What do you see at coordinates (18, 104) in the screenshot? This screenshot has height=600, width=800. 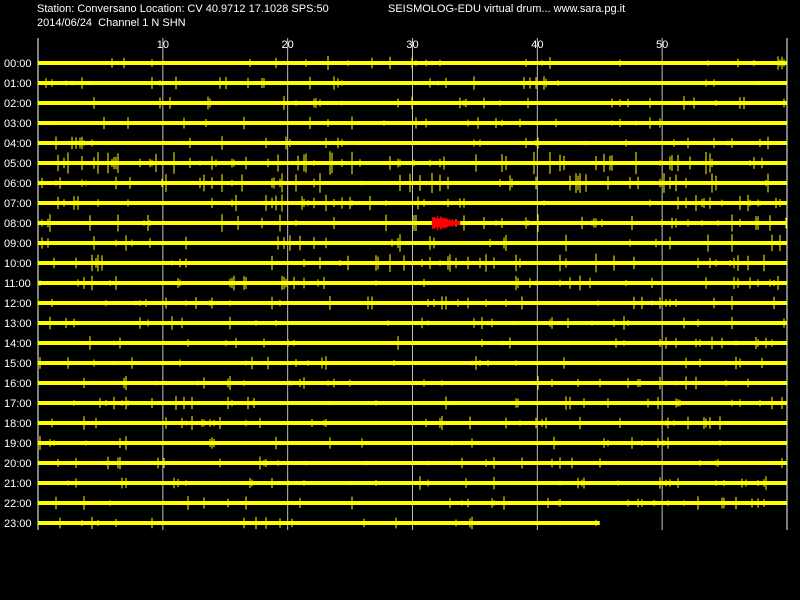 I see `hour-label: 02:00` at bounding box center [18, 104].